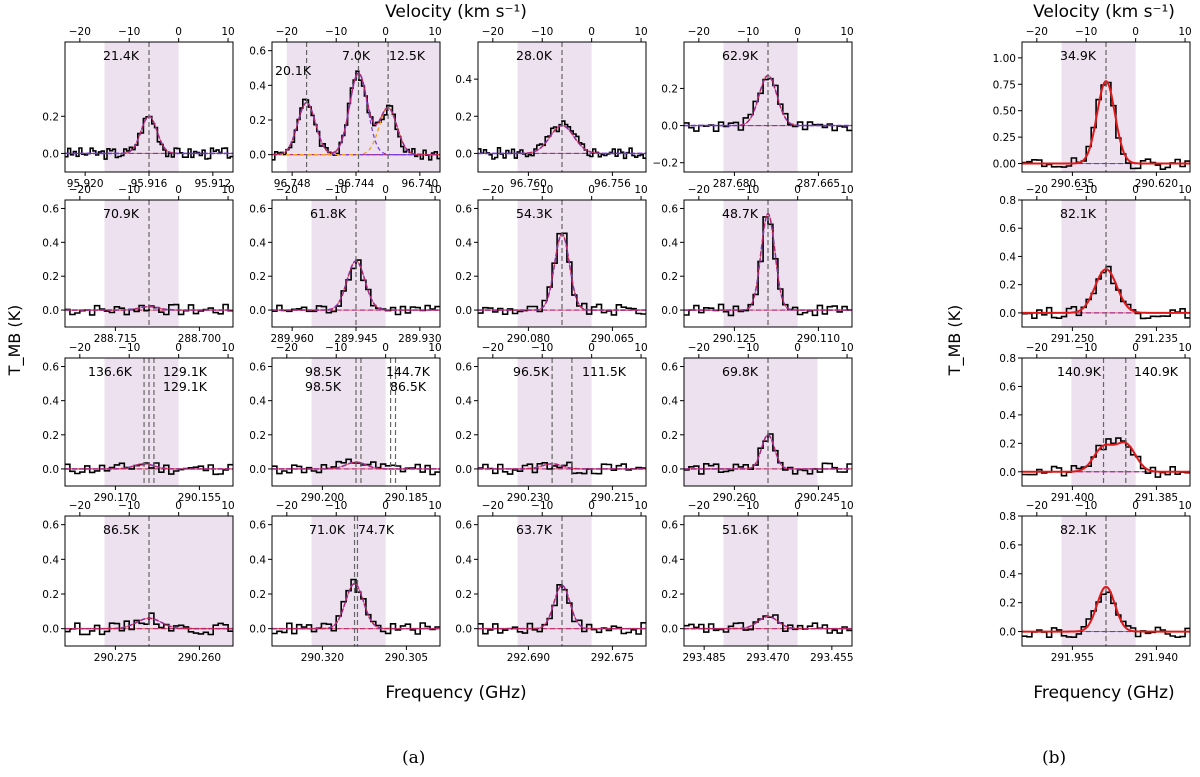  Describe the element at coordinates (1156, 658) in the screenshot. I see `bottom-tick-label: 291.940` at that location.